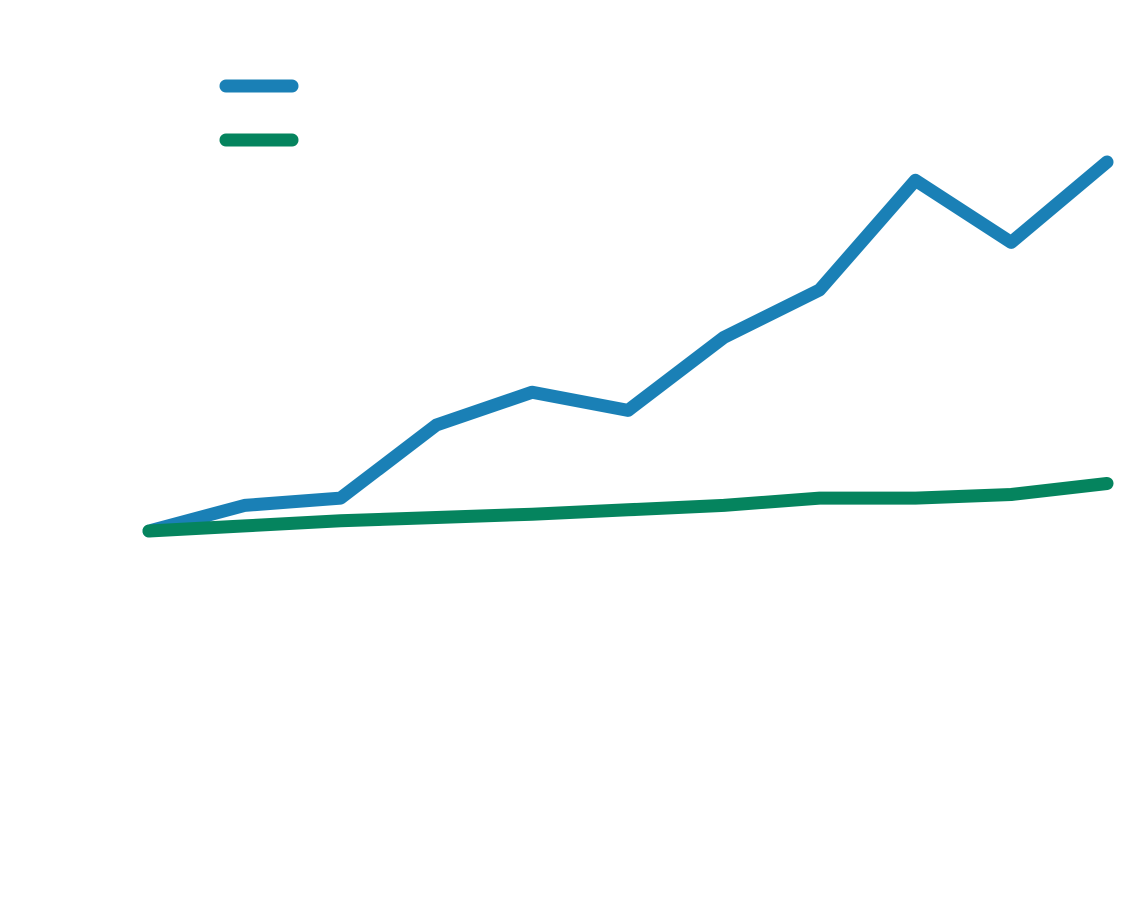  What do you see at coordinates (259, 113) in the screenshot?
I see `legend` at bounding box center [259, 113].